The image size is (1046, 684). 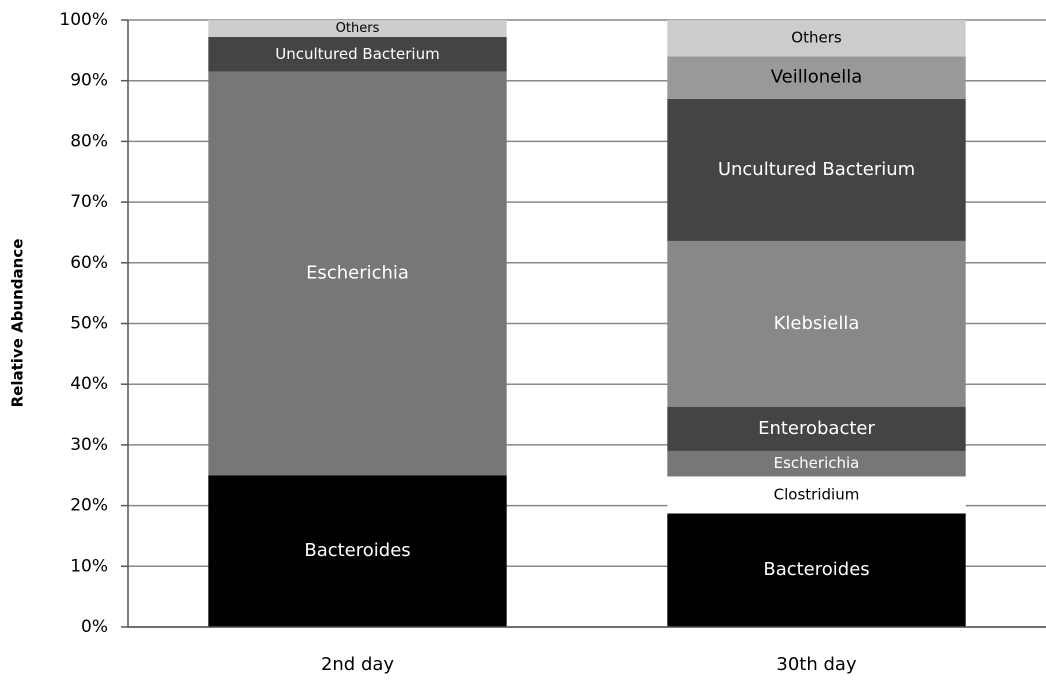 I want to click on segment-label: Veillonella, so click(x=817, y=77).